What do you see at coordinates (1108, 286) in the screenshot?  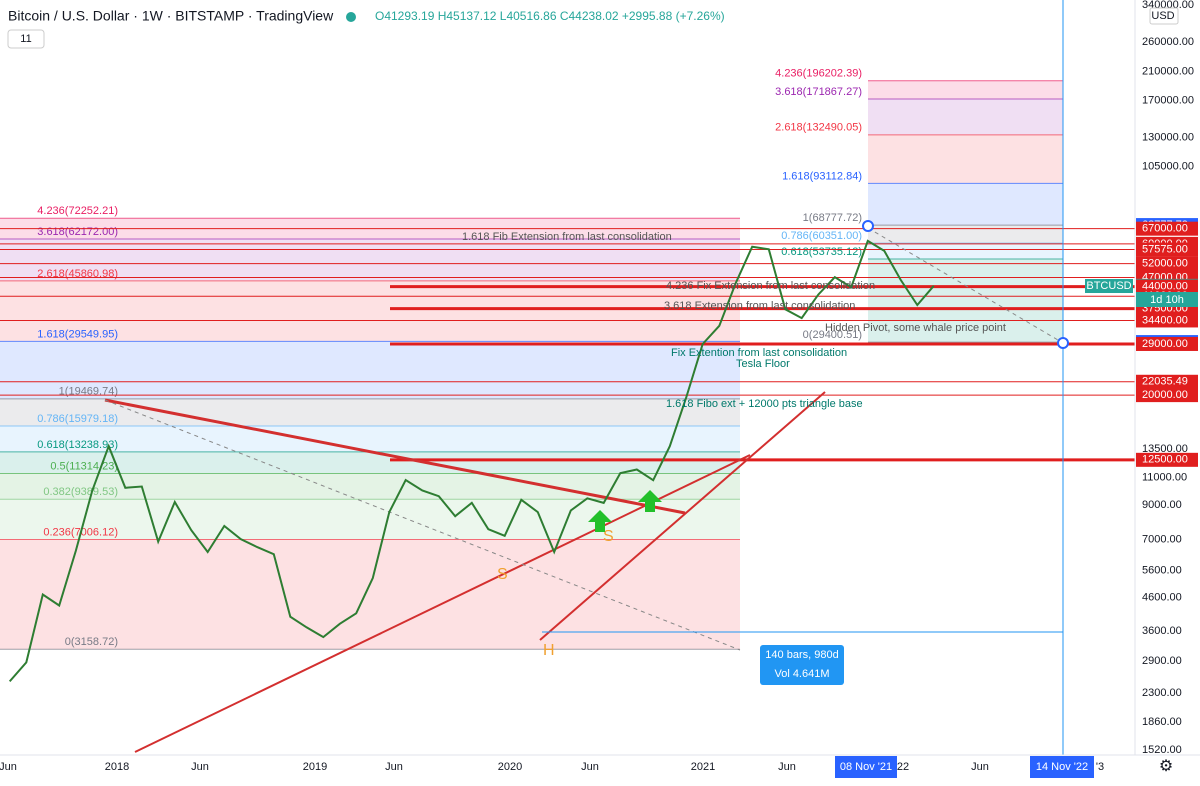 I see `symbol-tag-text: BTCUSD` at bounding box center [1108, 286].